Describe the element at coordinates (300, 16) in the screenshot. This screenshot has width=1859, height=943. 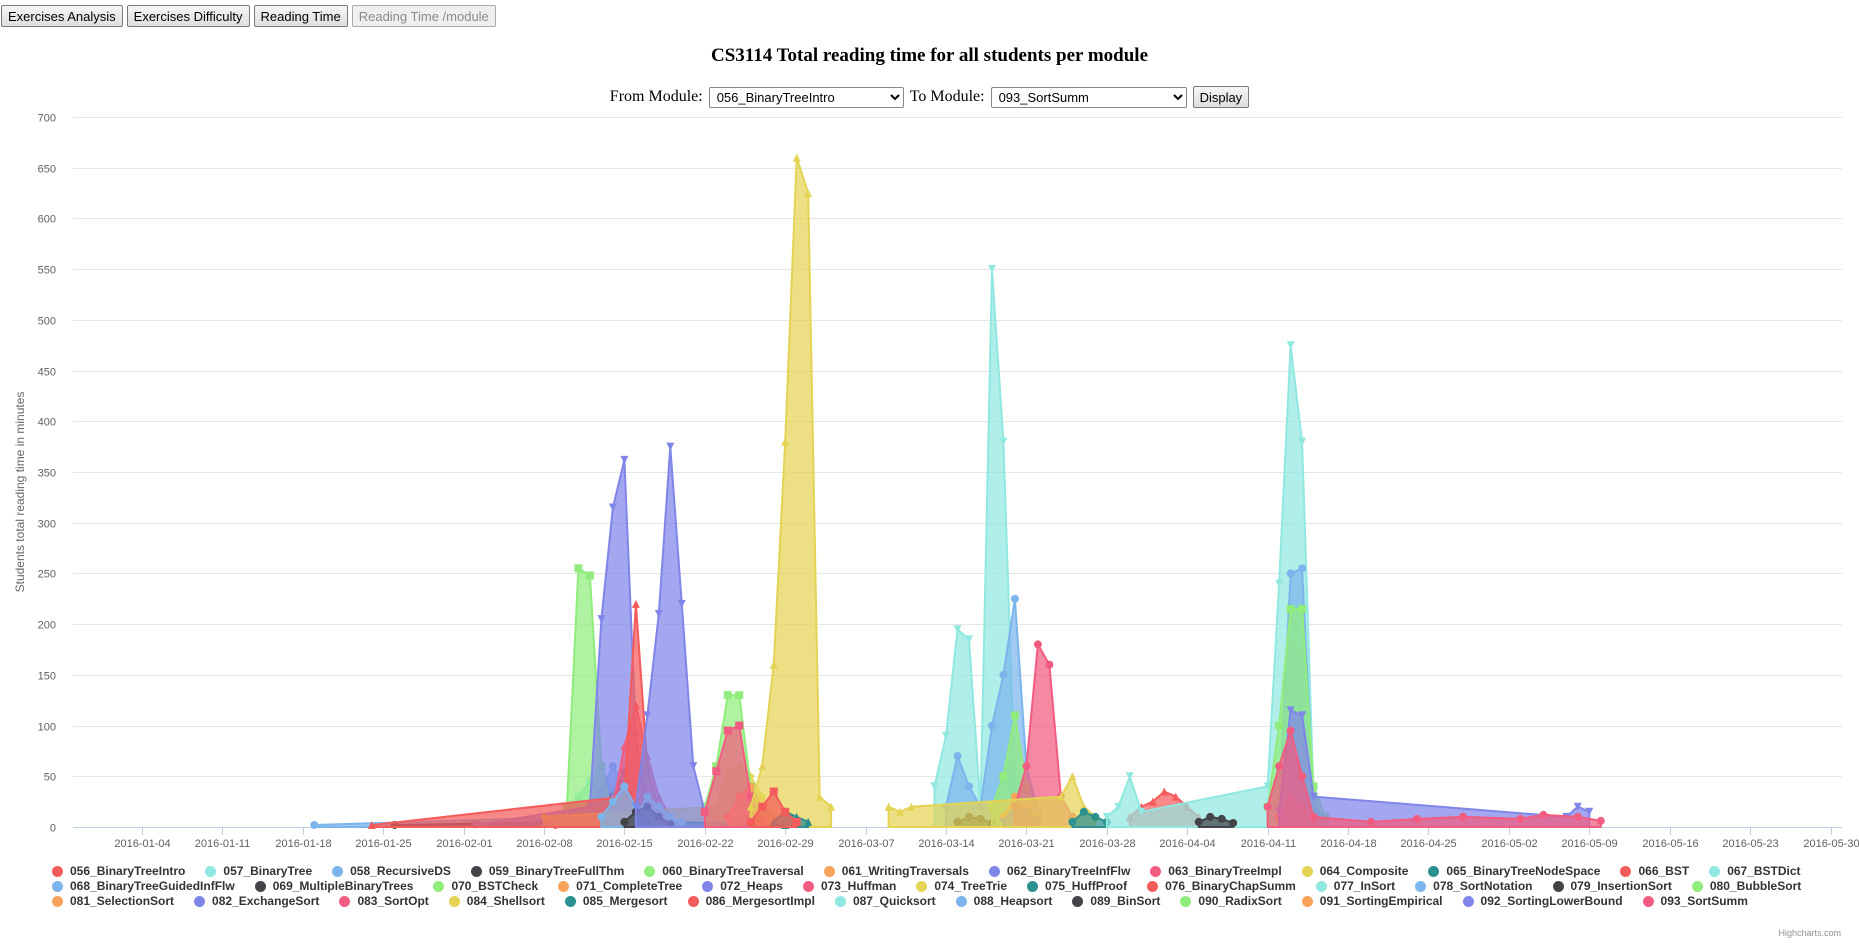
I see `tab-reading-time: Reading Time` at that location.